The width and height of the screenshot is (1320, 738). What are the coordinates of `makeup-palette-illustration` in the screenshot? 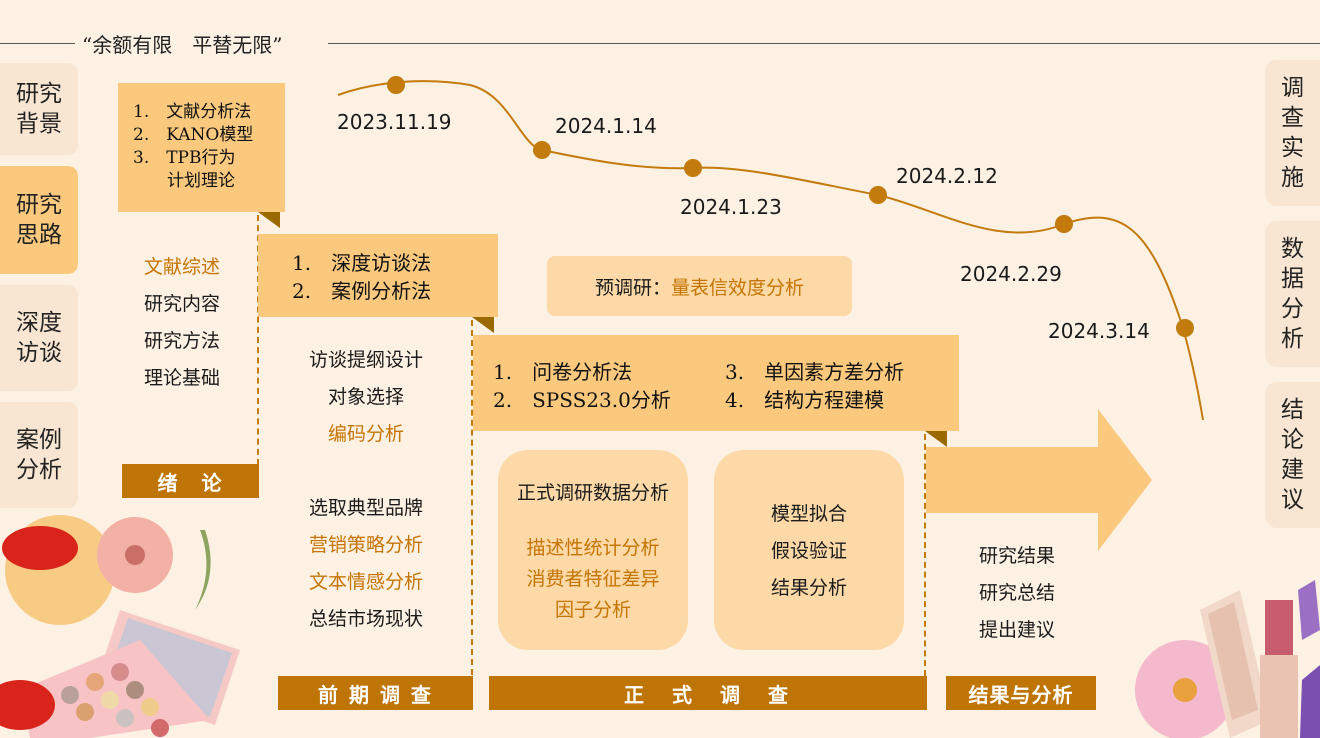 It's located at (120, 626).